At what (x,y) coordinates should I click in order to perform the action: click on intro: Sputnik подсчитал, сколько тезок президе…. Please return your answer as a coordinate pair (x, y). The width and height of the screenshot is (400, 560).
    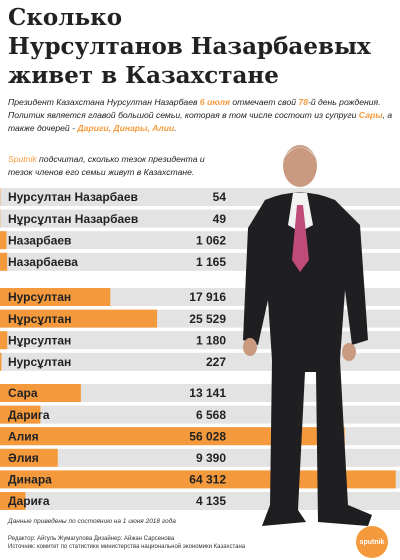
    Looking at the image, I should click on (110, 166).